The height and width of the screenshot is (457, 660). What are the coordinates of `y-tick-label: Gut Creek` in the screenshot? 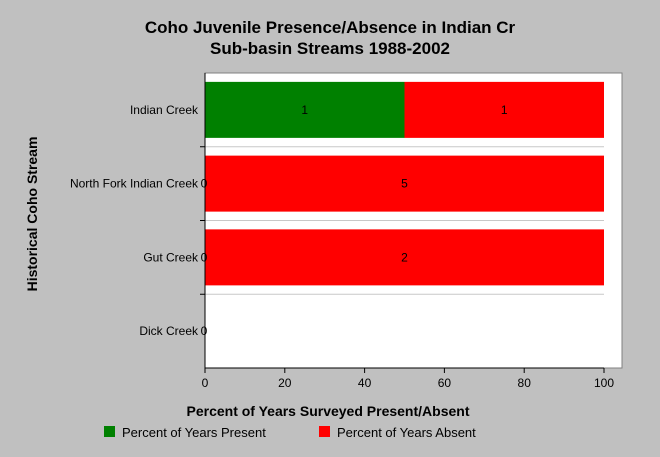 It's located at (171, 257).